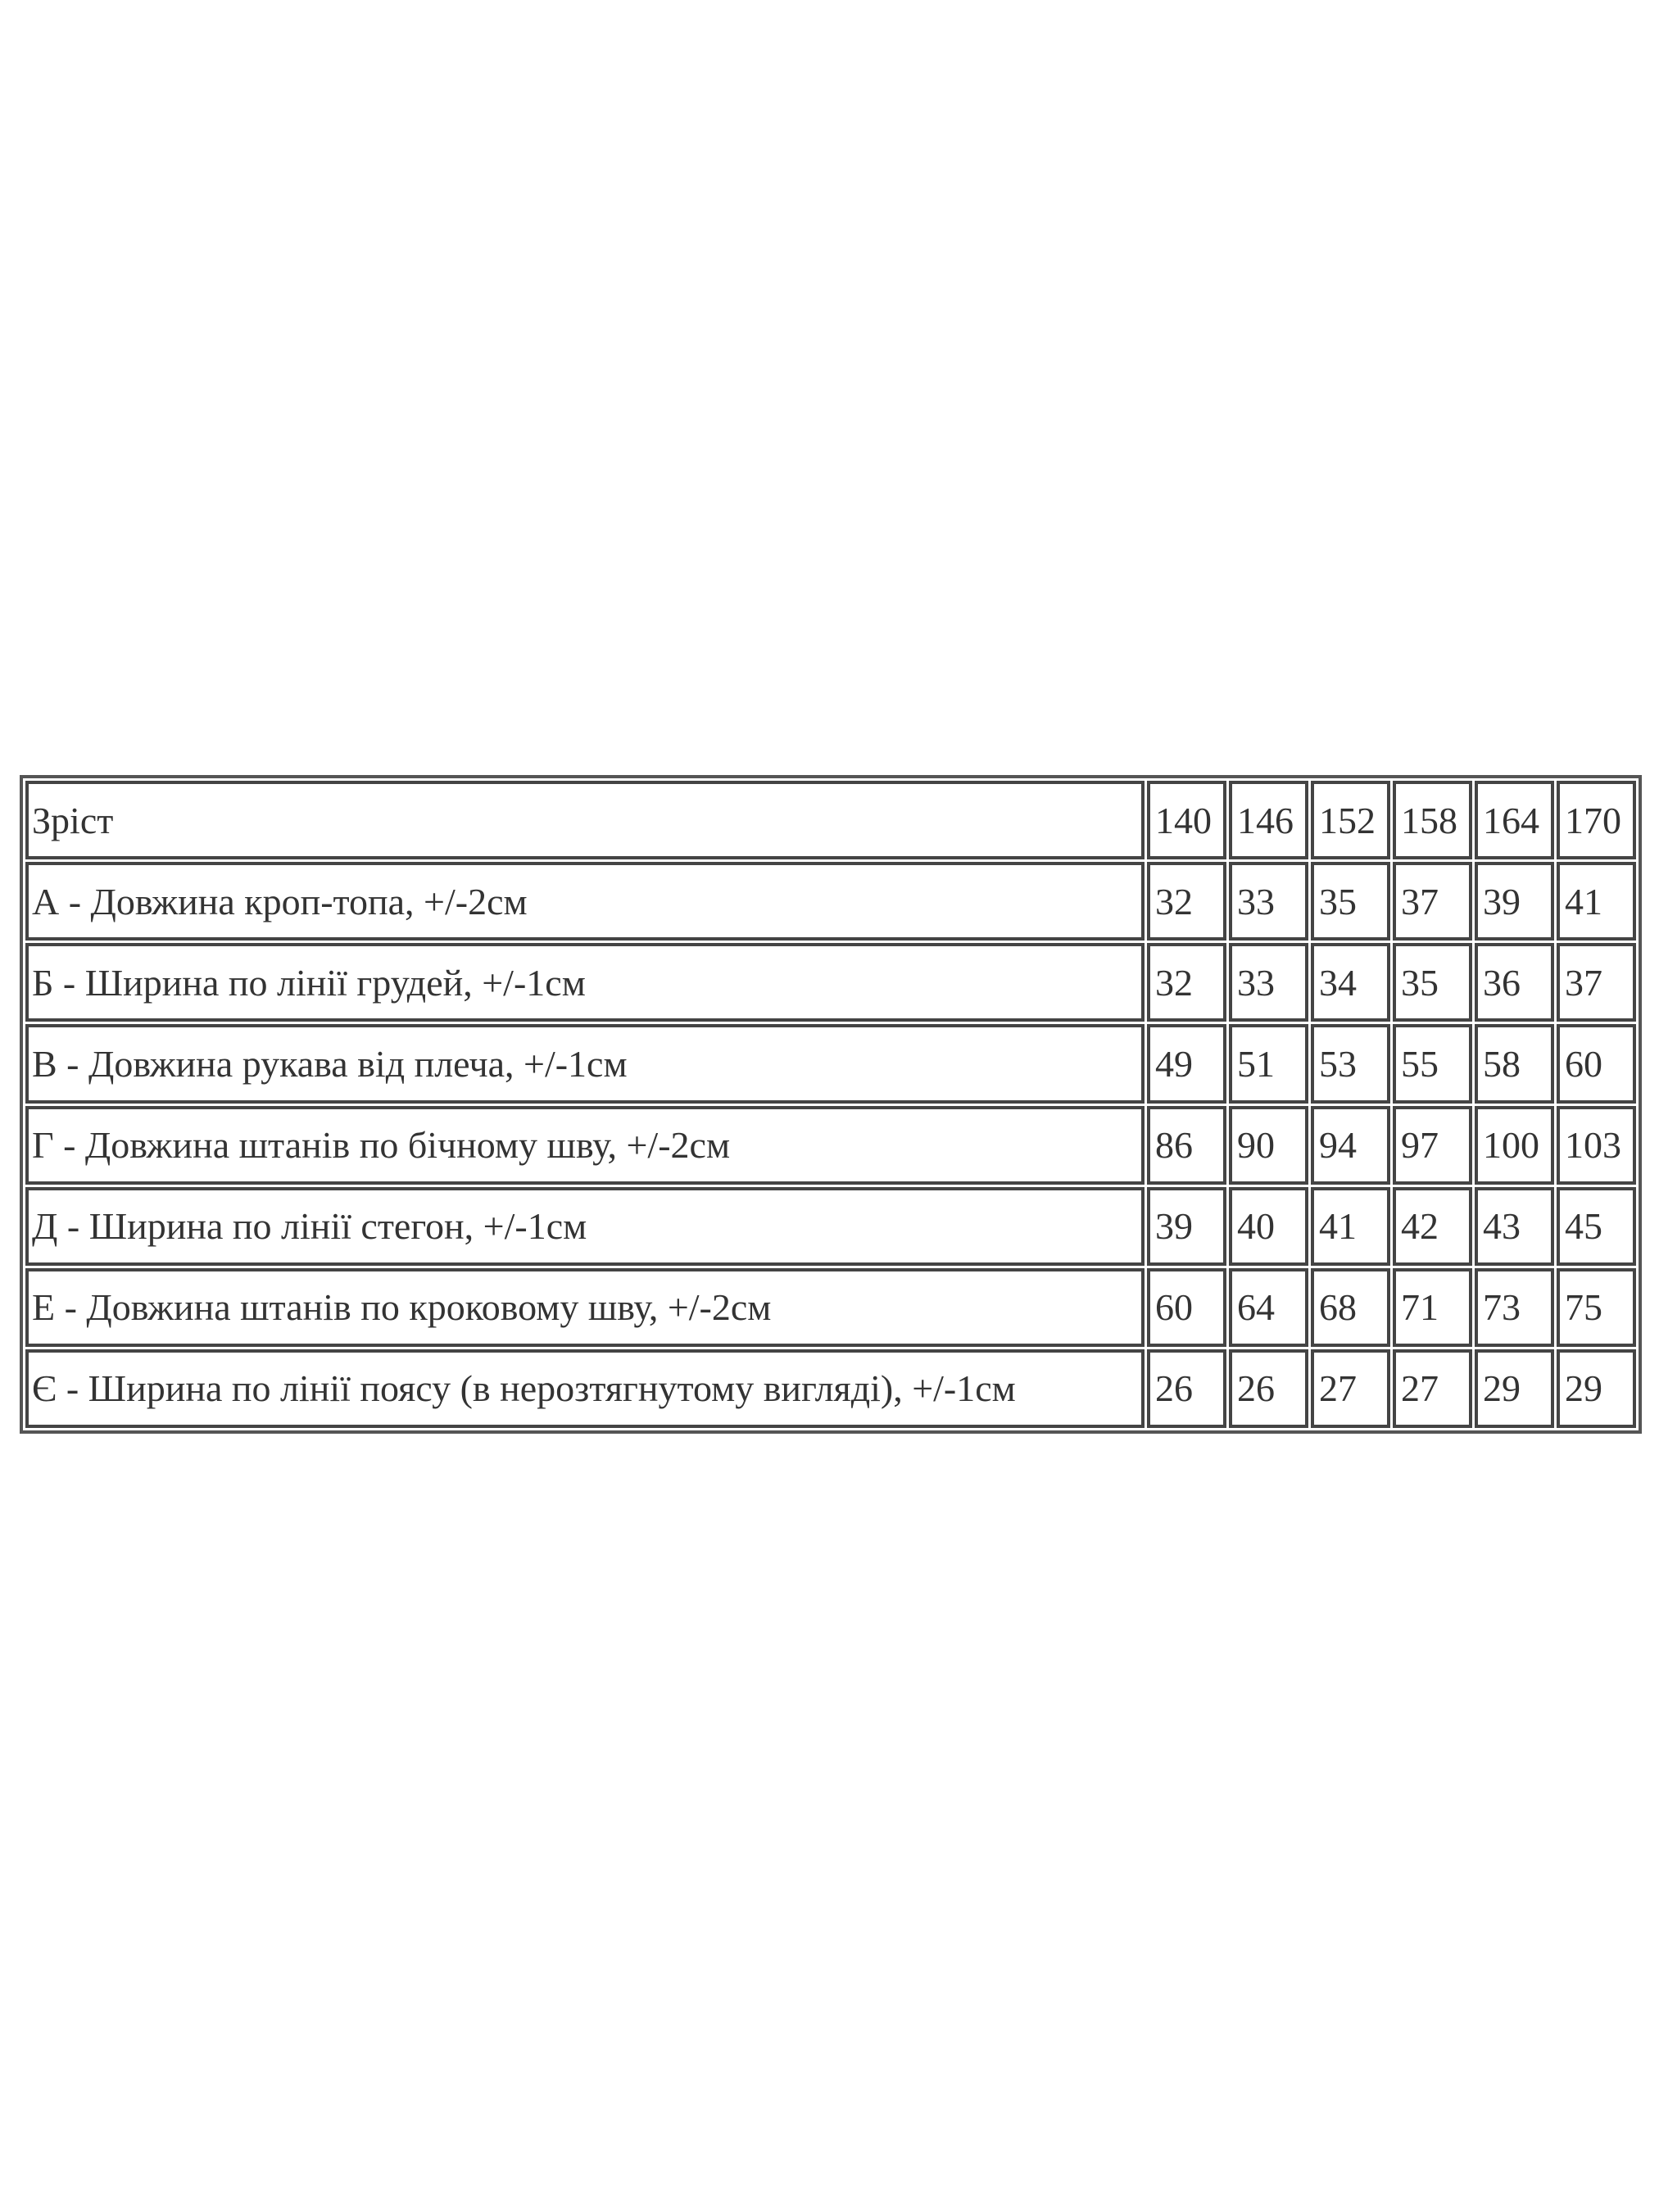 The height and width of the screenshot is (2212, 1659). I want to click on cell-value: 51, so click(1269, 1064).